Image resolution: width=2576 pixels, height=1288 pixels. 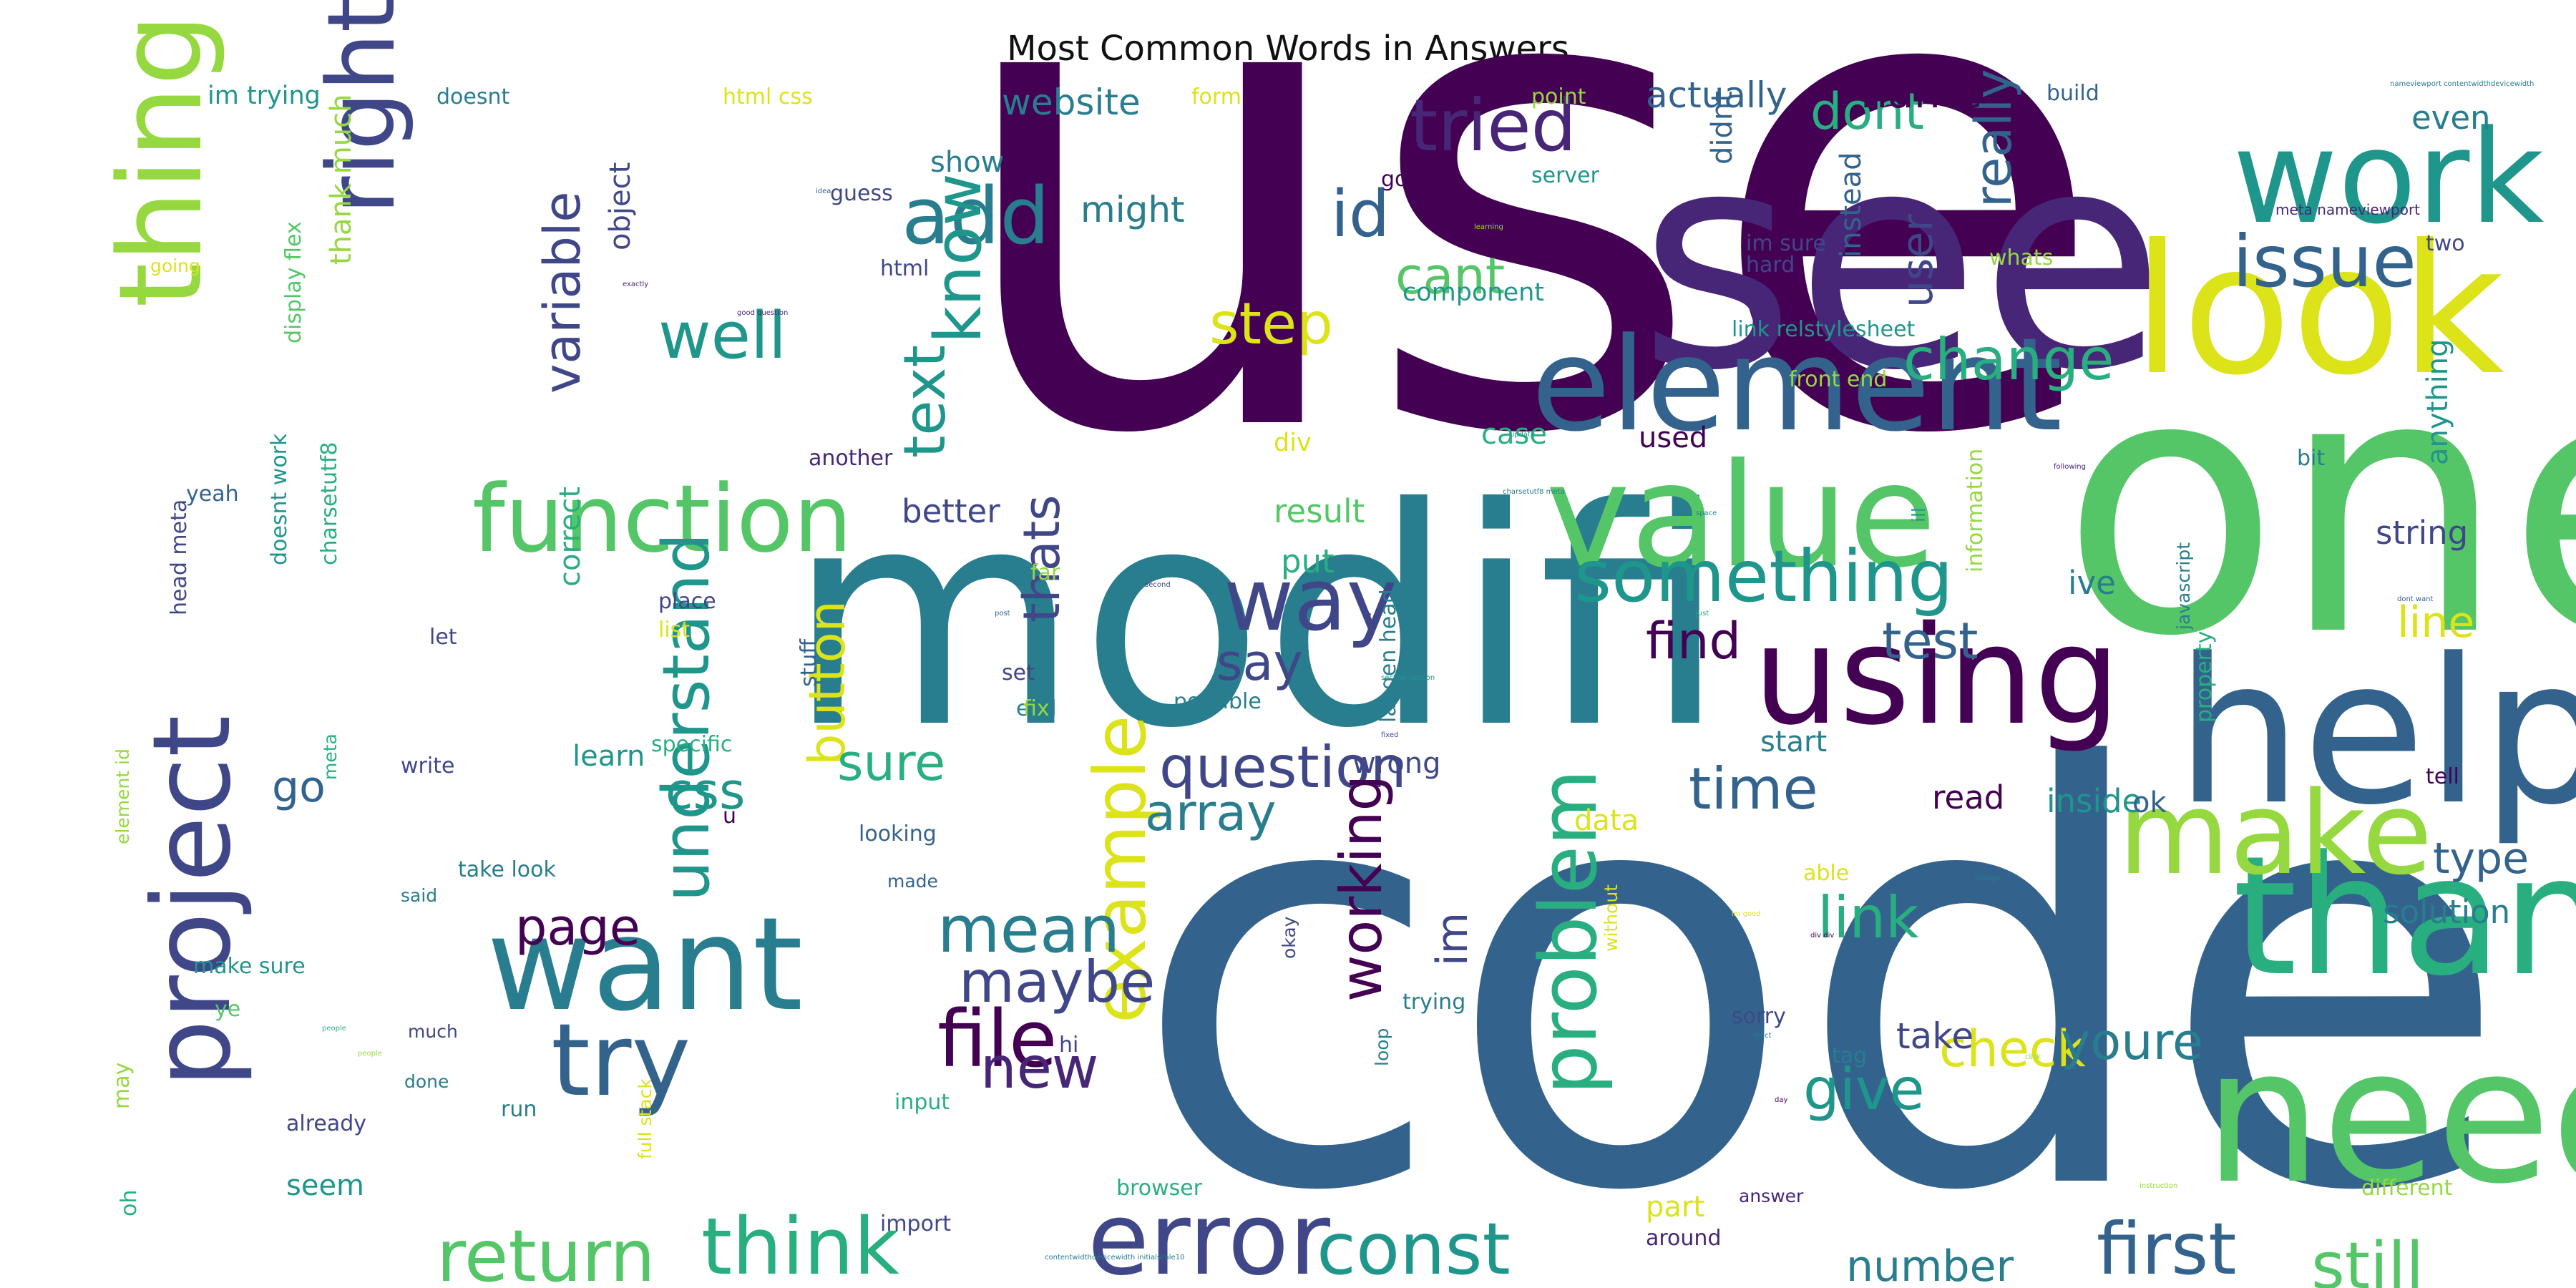 What do you see at coordinates (1921, 93) in the screenshot?
I see `word-name: name` at bounding box center [1921, 93].